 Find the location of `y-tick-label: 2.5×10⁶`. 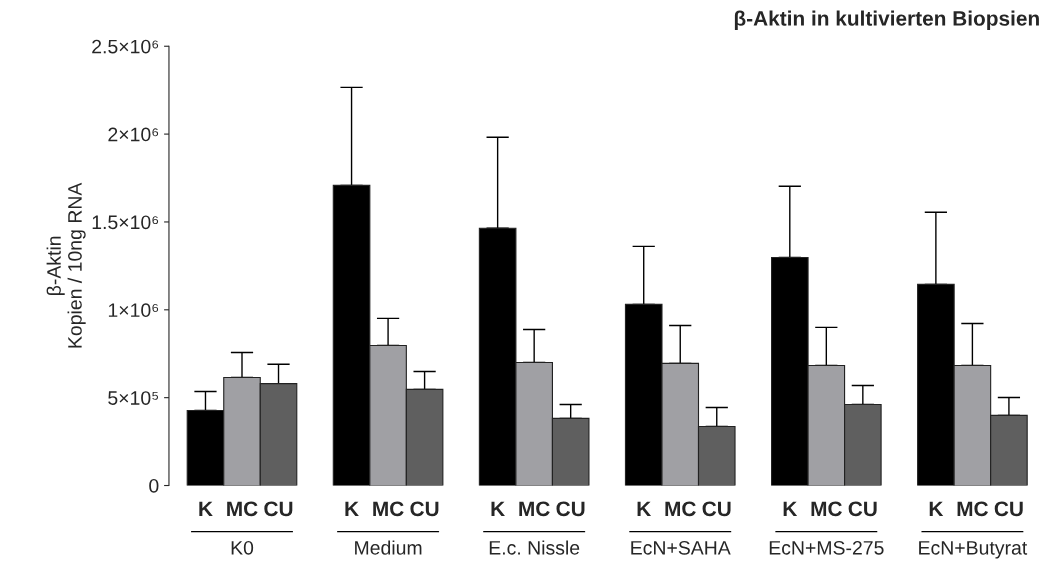

y-tick-label: 2.5×10⁶ is located at coordinates (125, 46).